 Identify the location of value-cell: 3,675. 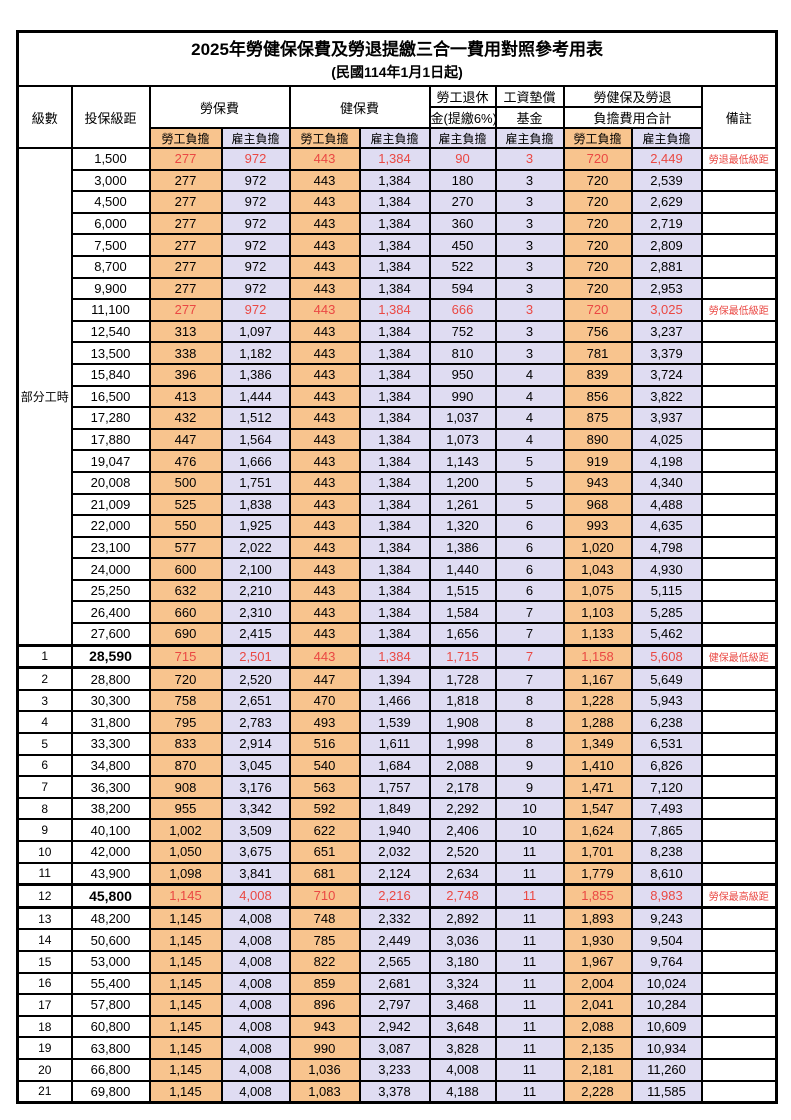
(255, 852).